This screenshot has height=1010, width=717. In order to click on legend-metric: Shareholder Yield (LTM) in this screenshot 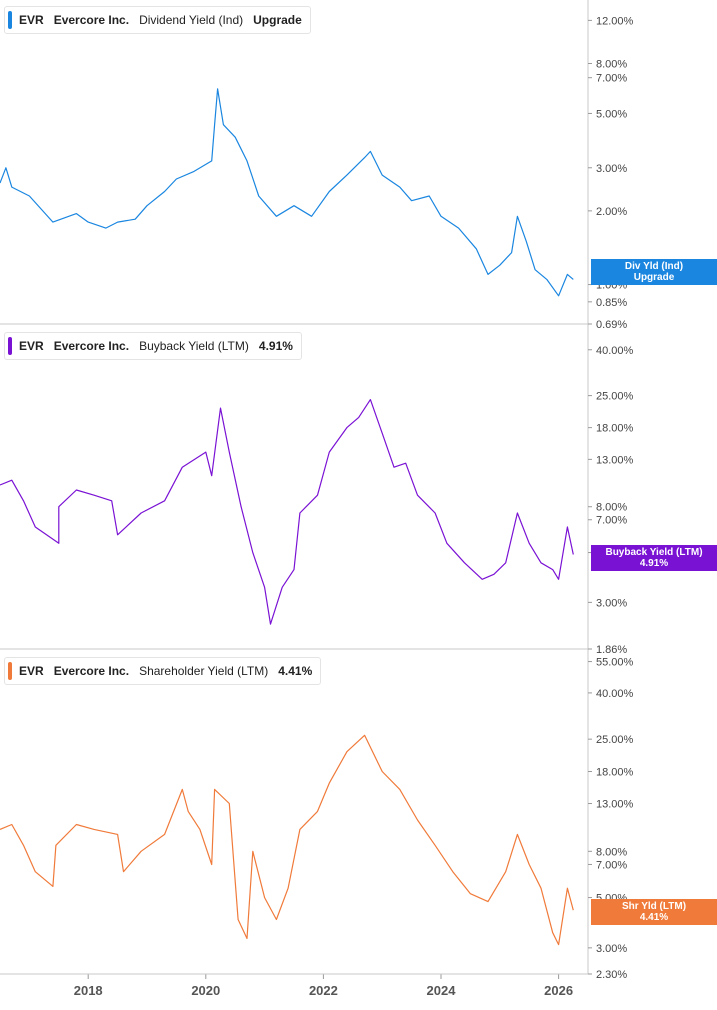, I will do `click(204, 671)`.